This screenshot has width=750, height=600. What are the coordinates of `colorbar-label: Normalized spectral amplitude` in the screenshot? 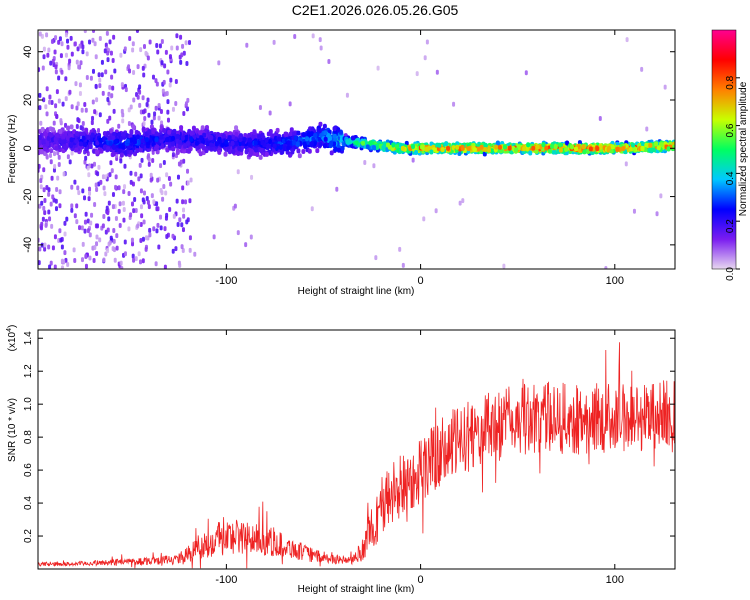 It's located at (743, 148).